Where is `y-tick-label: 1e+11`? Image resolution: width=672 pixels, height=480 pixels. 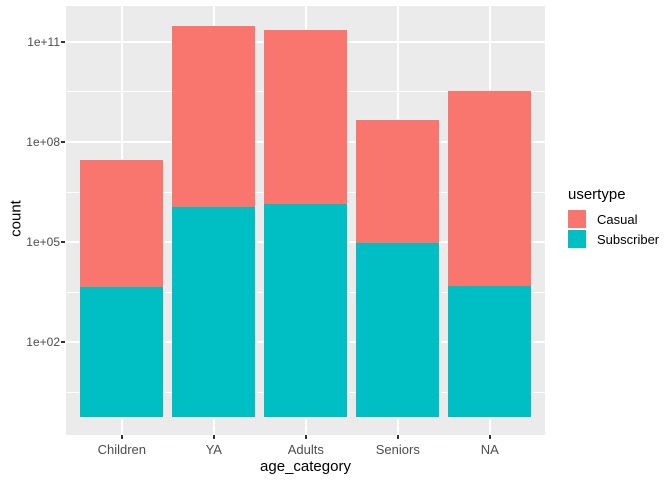 y-tick-label: 1e+11 is located at coordinates (43, 41).